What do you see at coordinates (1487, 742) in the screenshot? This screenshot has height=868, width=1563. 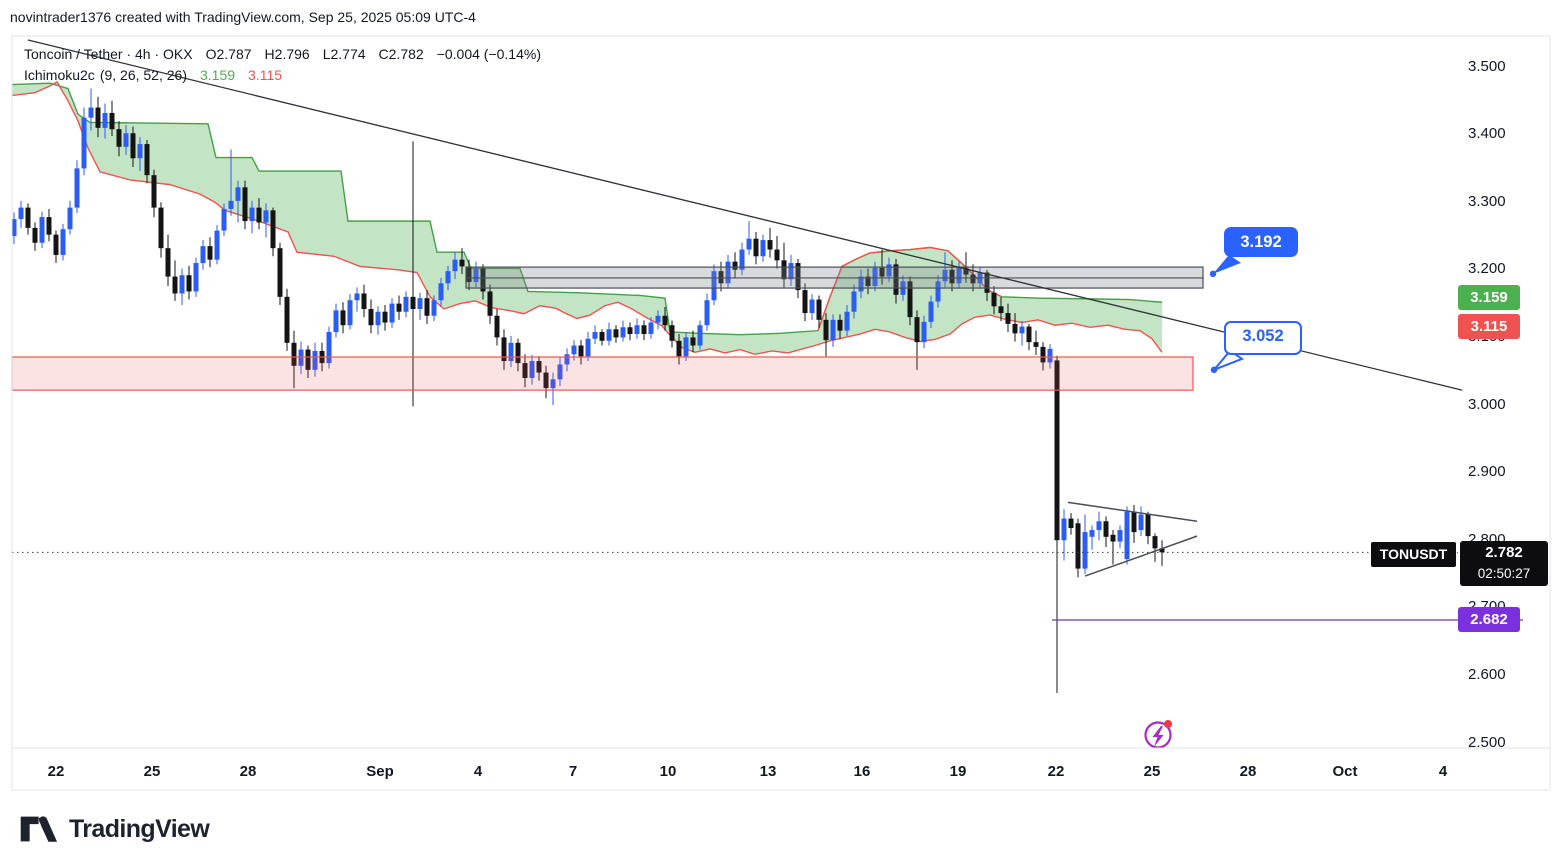 I see `price-tick-2.500: 2.500` at bounding box center [1487, 742].